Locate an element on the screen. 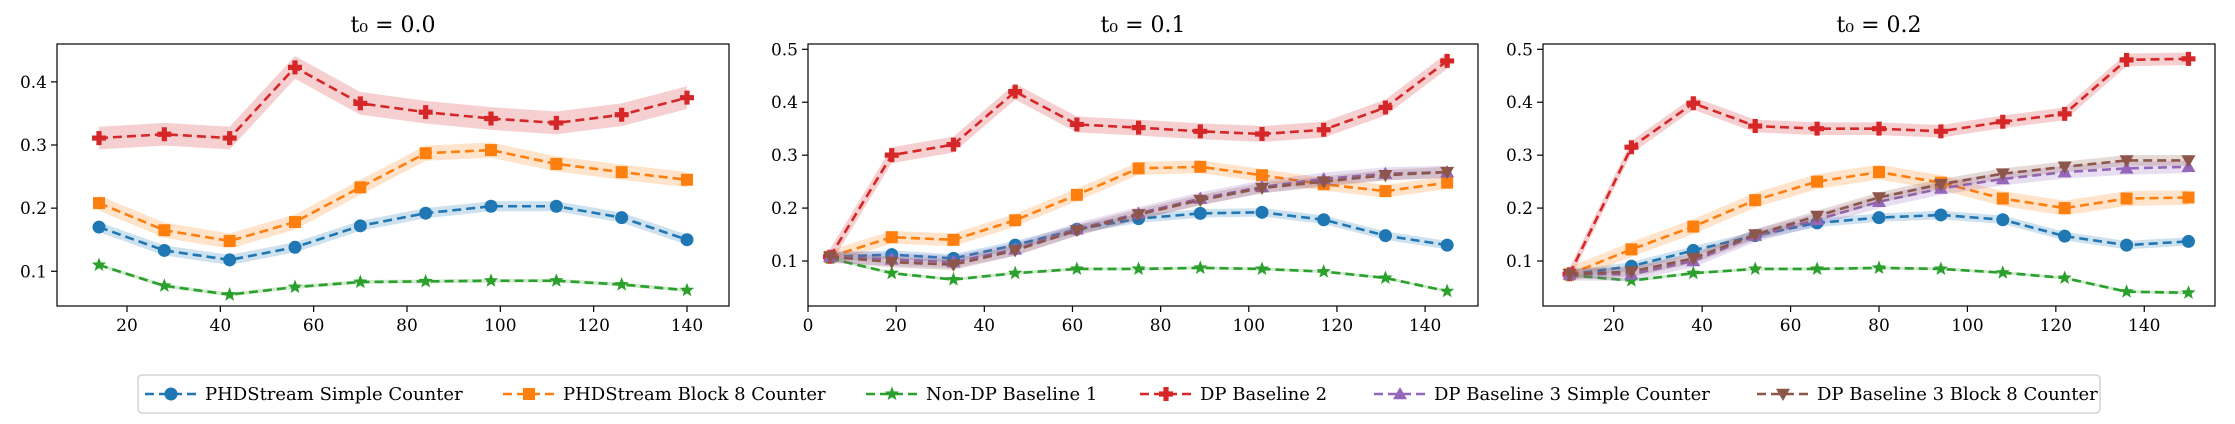 The height and width of the screenshot is (424, 2235). legend-item-dp-baseline-3-block-8-counter: DP Baseline 3 Block 8 Counter is located at coordinates (1927, 394).